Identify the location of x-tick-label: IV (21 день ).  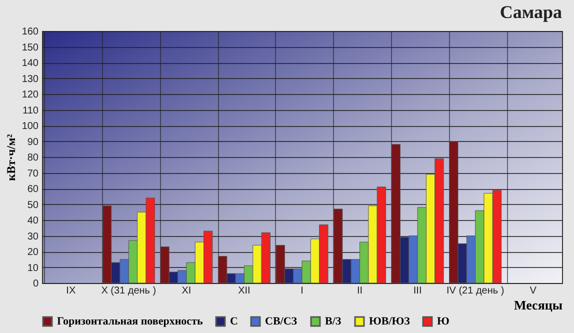
(475, 291).